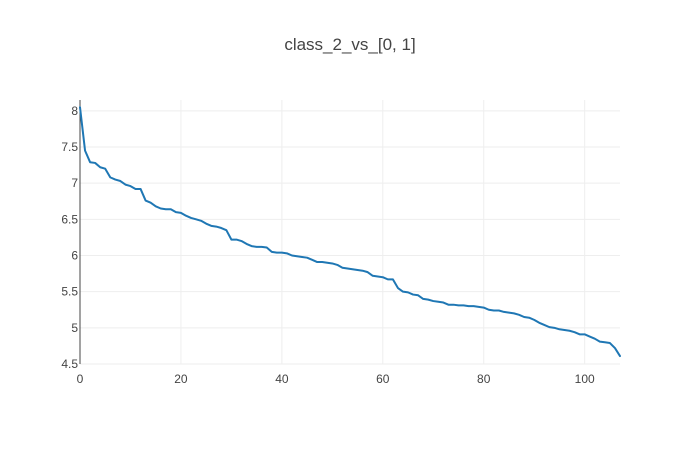 This screenshot has height=450, width=700. Describe the element at coordinates (74, 256) in the screenshot. I see `y-tick-label: 6` at that location.